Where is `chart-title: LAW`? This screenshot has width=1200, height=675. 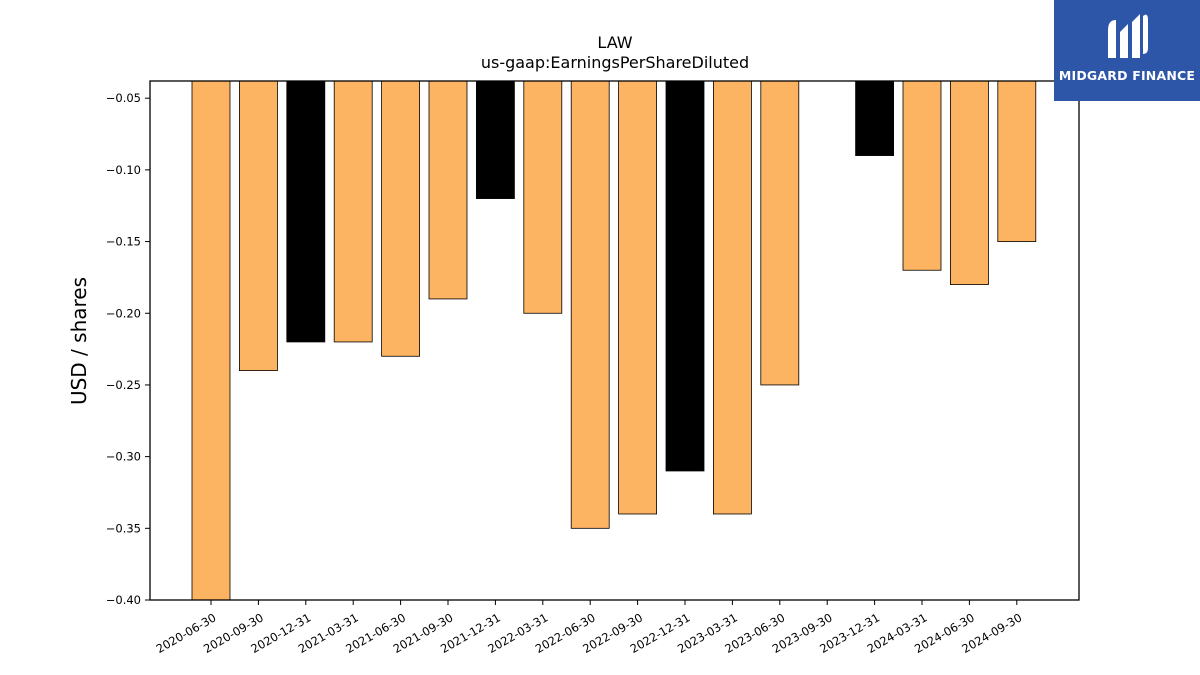
chart-title: LAW is located at coordinates (614, 42).